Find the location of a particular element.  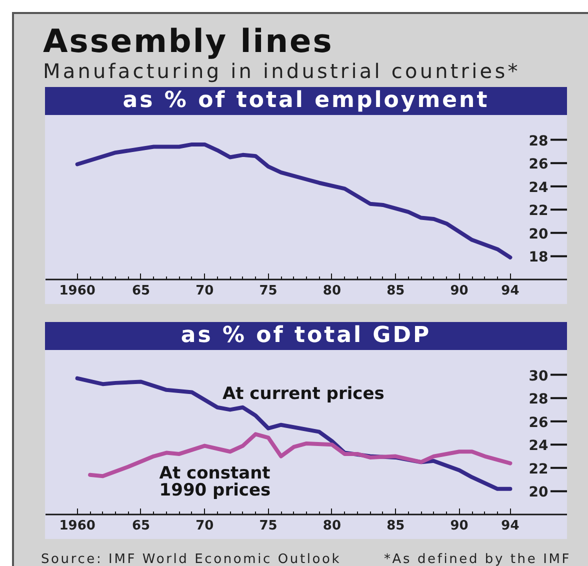

series-label: At constant 1990 prices is located at coordinates (215, 481).